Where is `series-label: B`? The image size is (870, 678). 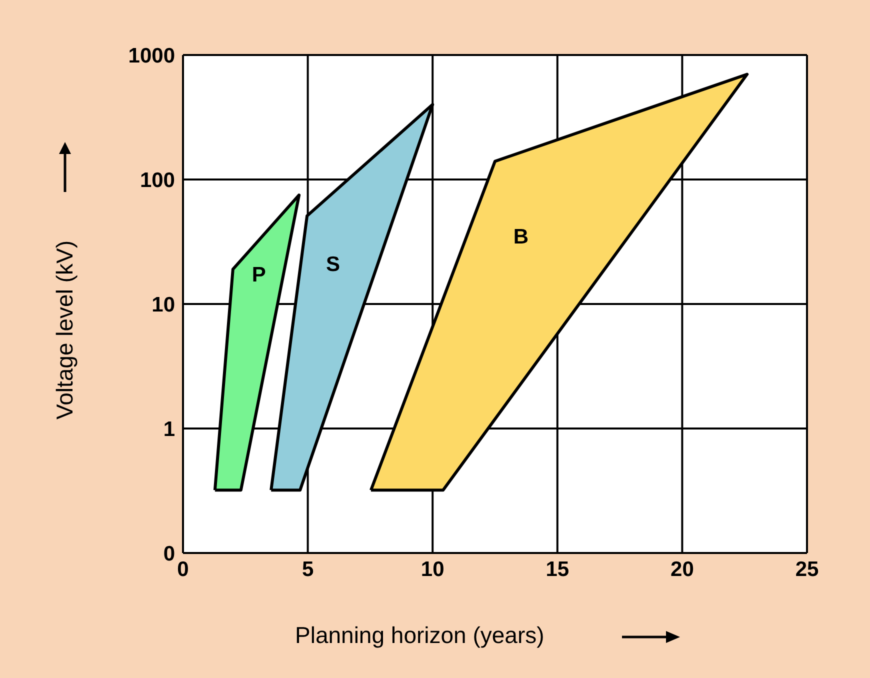
series-label: B is located at coordinates (521, 236).